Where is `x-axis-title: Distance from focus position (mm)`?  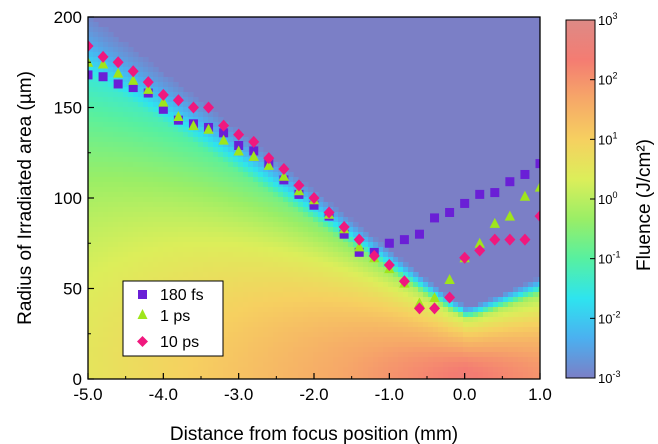 x-axis-title: Distance from focus position (mm) is located at coordinates (314, 434).